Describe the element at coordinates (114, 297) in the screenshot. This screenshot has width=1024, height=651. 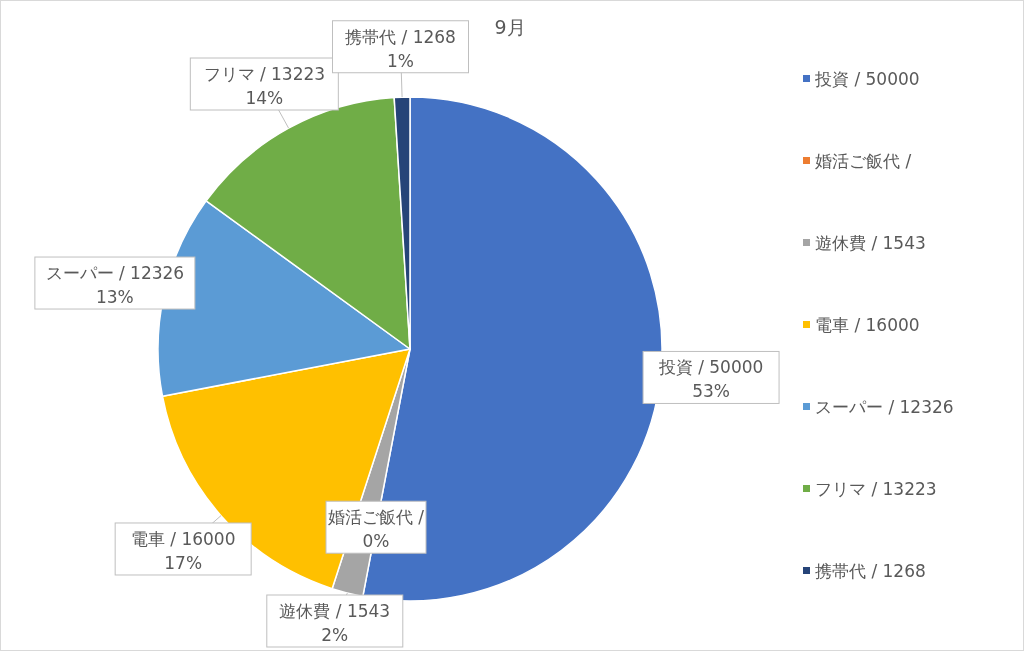
I see `data-label: 13%` at that location.